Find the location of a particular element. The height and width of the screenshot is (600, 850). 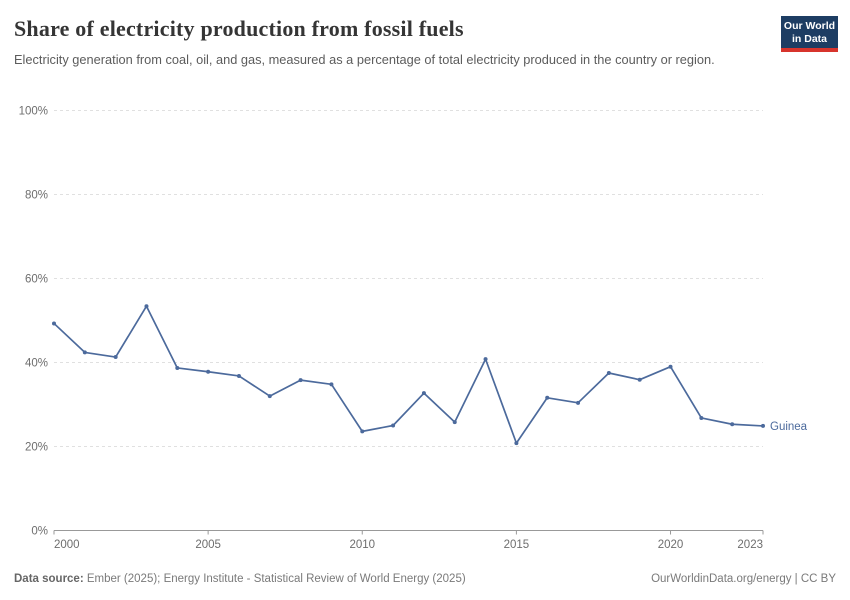

y-axis-tick-label: 60% is located at coordinates (36, 280).